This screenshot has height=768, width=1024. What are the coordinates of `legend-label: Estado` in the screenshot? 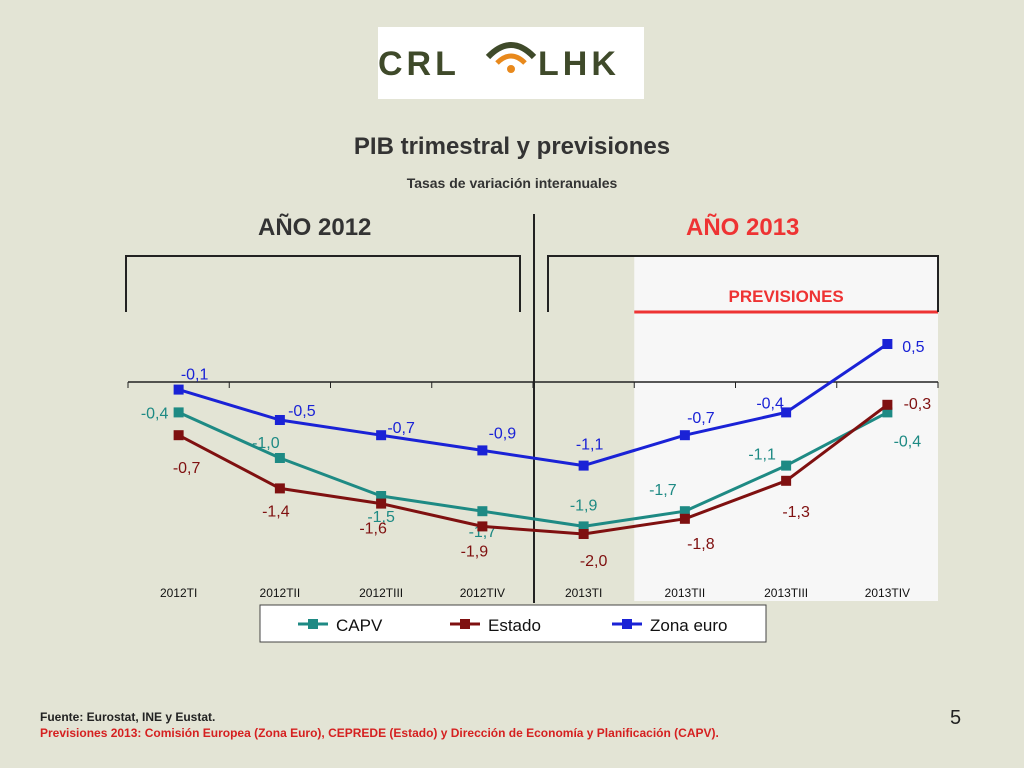 It's located at (514, 625).